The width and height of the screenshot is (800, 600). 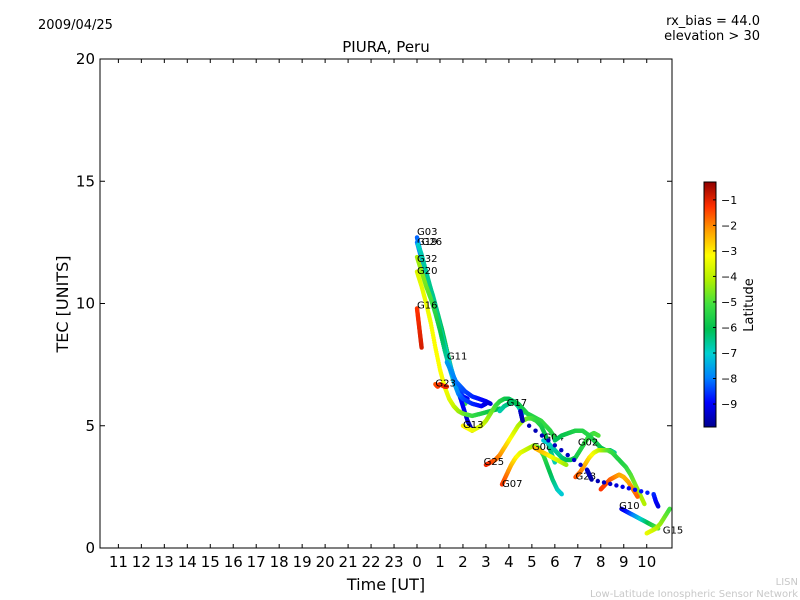 What do you see at coordinates (646, 562) in the screenshot?
I see `x-tick-label: 10` at bounding box center [646, 562].